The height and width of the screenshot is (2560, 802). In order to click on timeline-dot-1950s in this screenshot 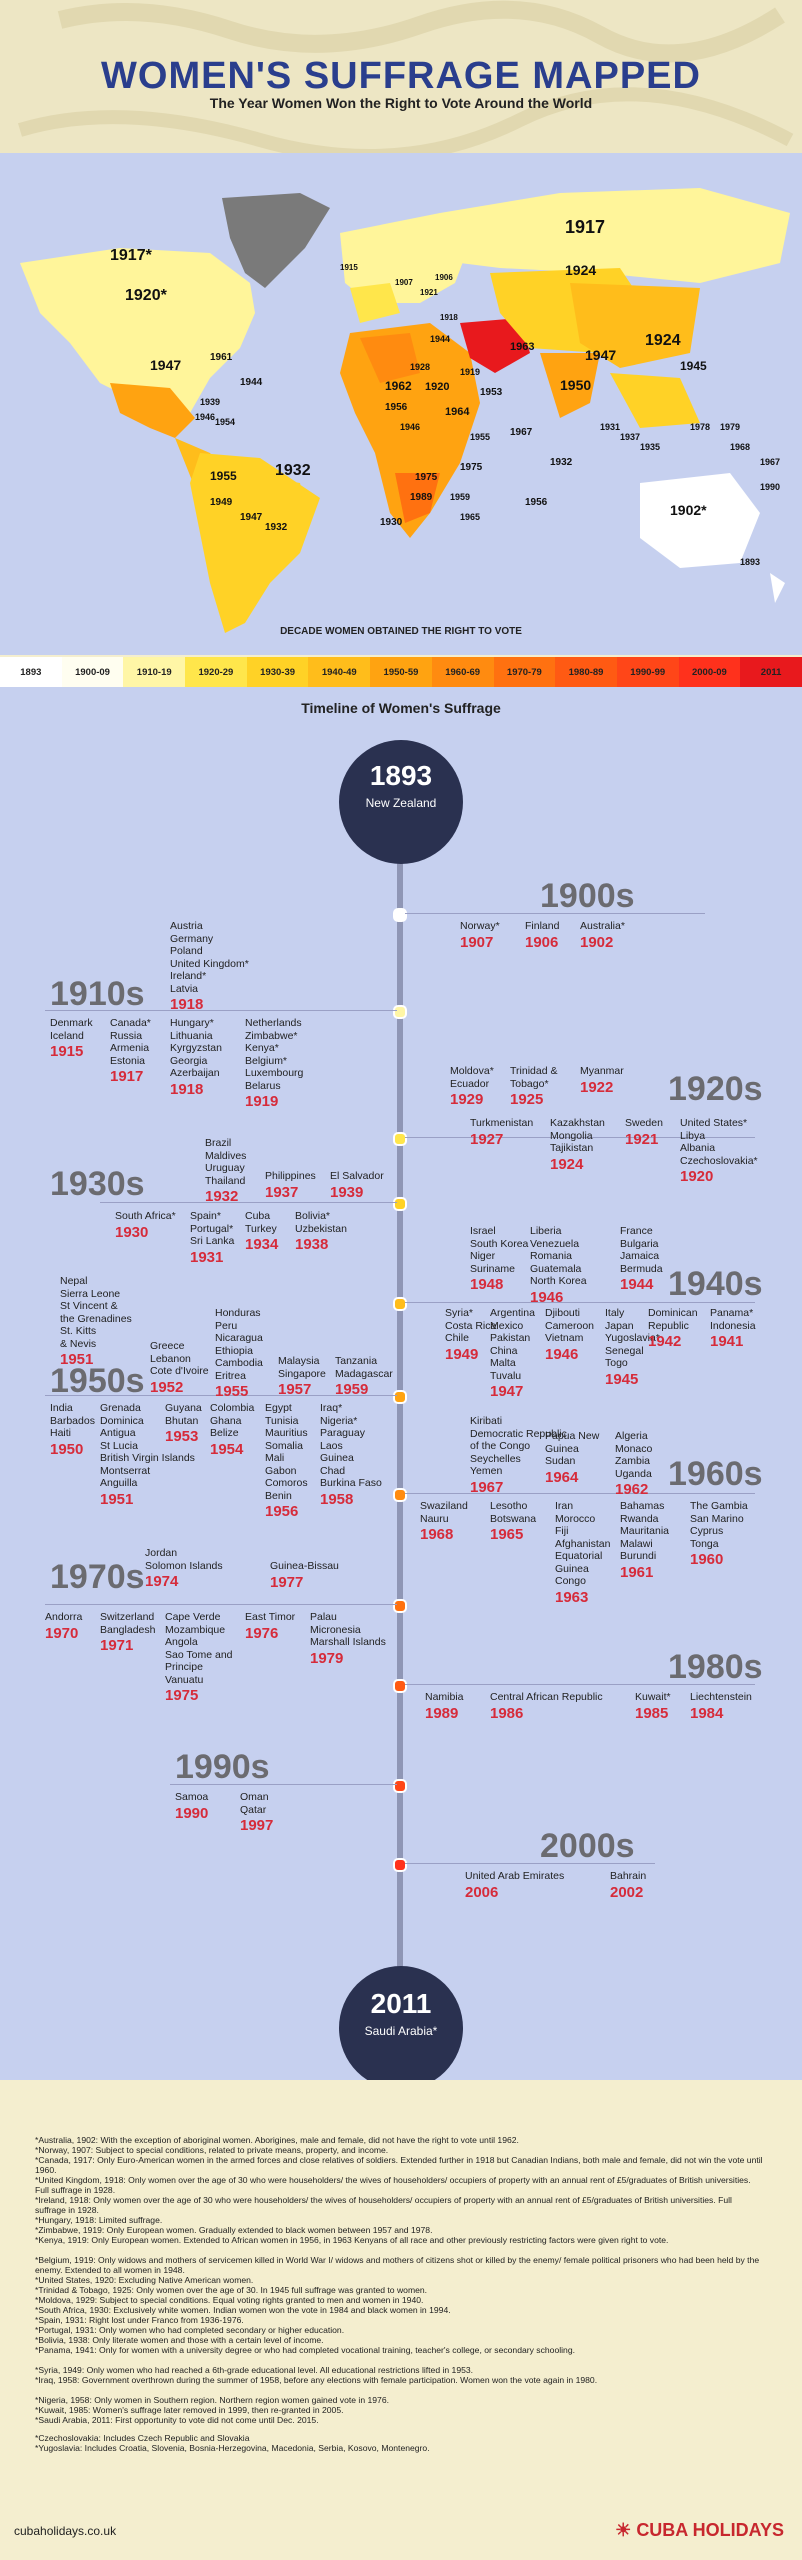, I will do `click(400, 1397)`.